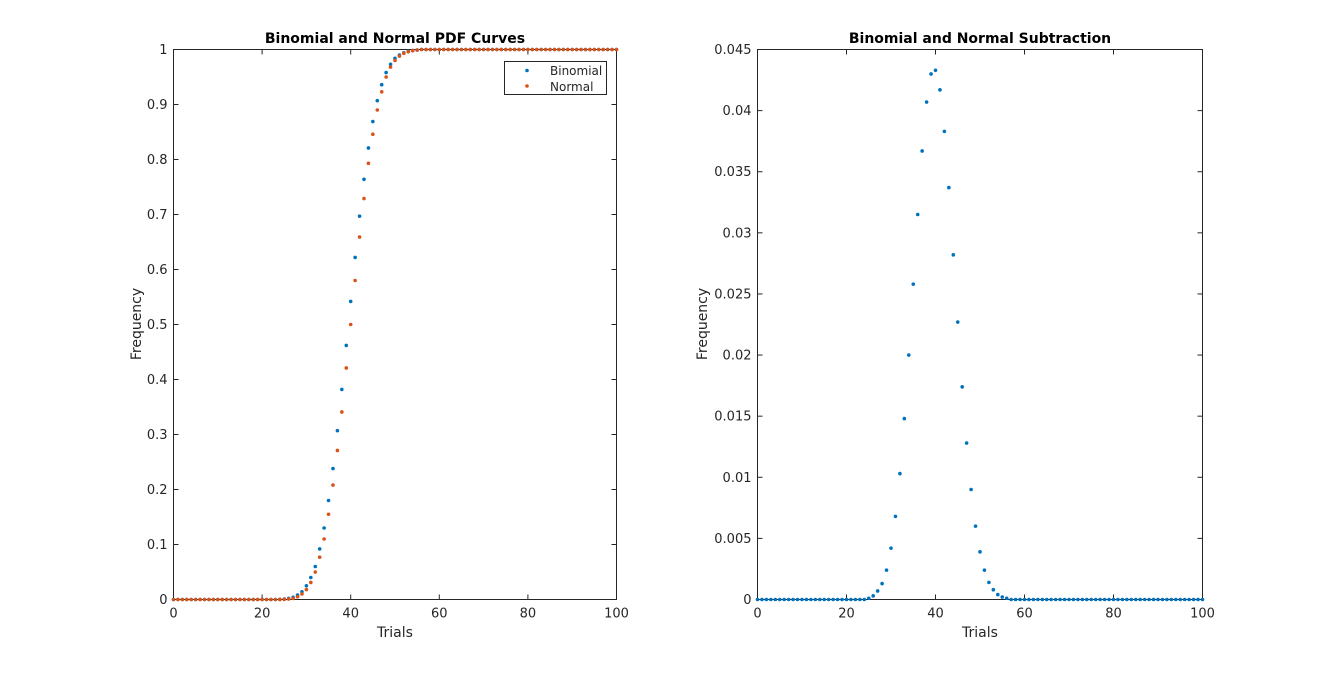 This screenshot has height=673, width=1328. I want to click on legend-marker-binomial, so click(527, 70).